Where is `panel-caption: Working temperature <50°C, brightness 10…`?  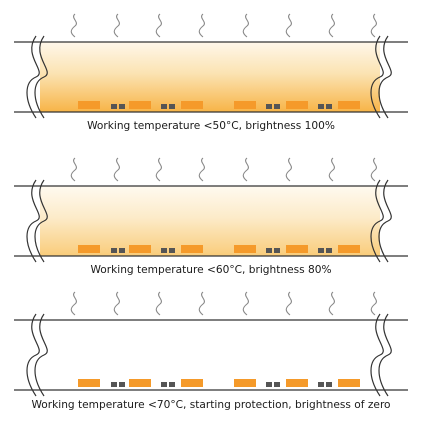 panel-caption: Working temperature <50°C, brightness 10… is located at coordinates (211, 126).